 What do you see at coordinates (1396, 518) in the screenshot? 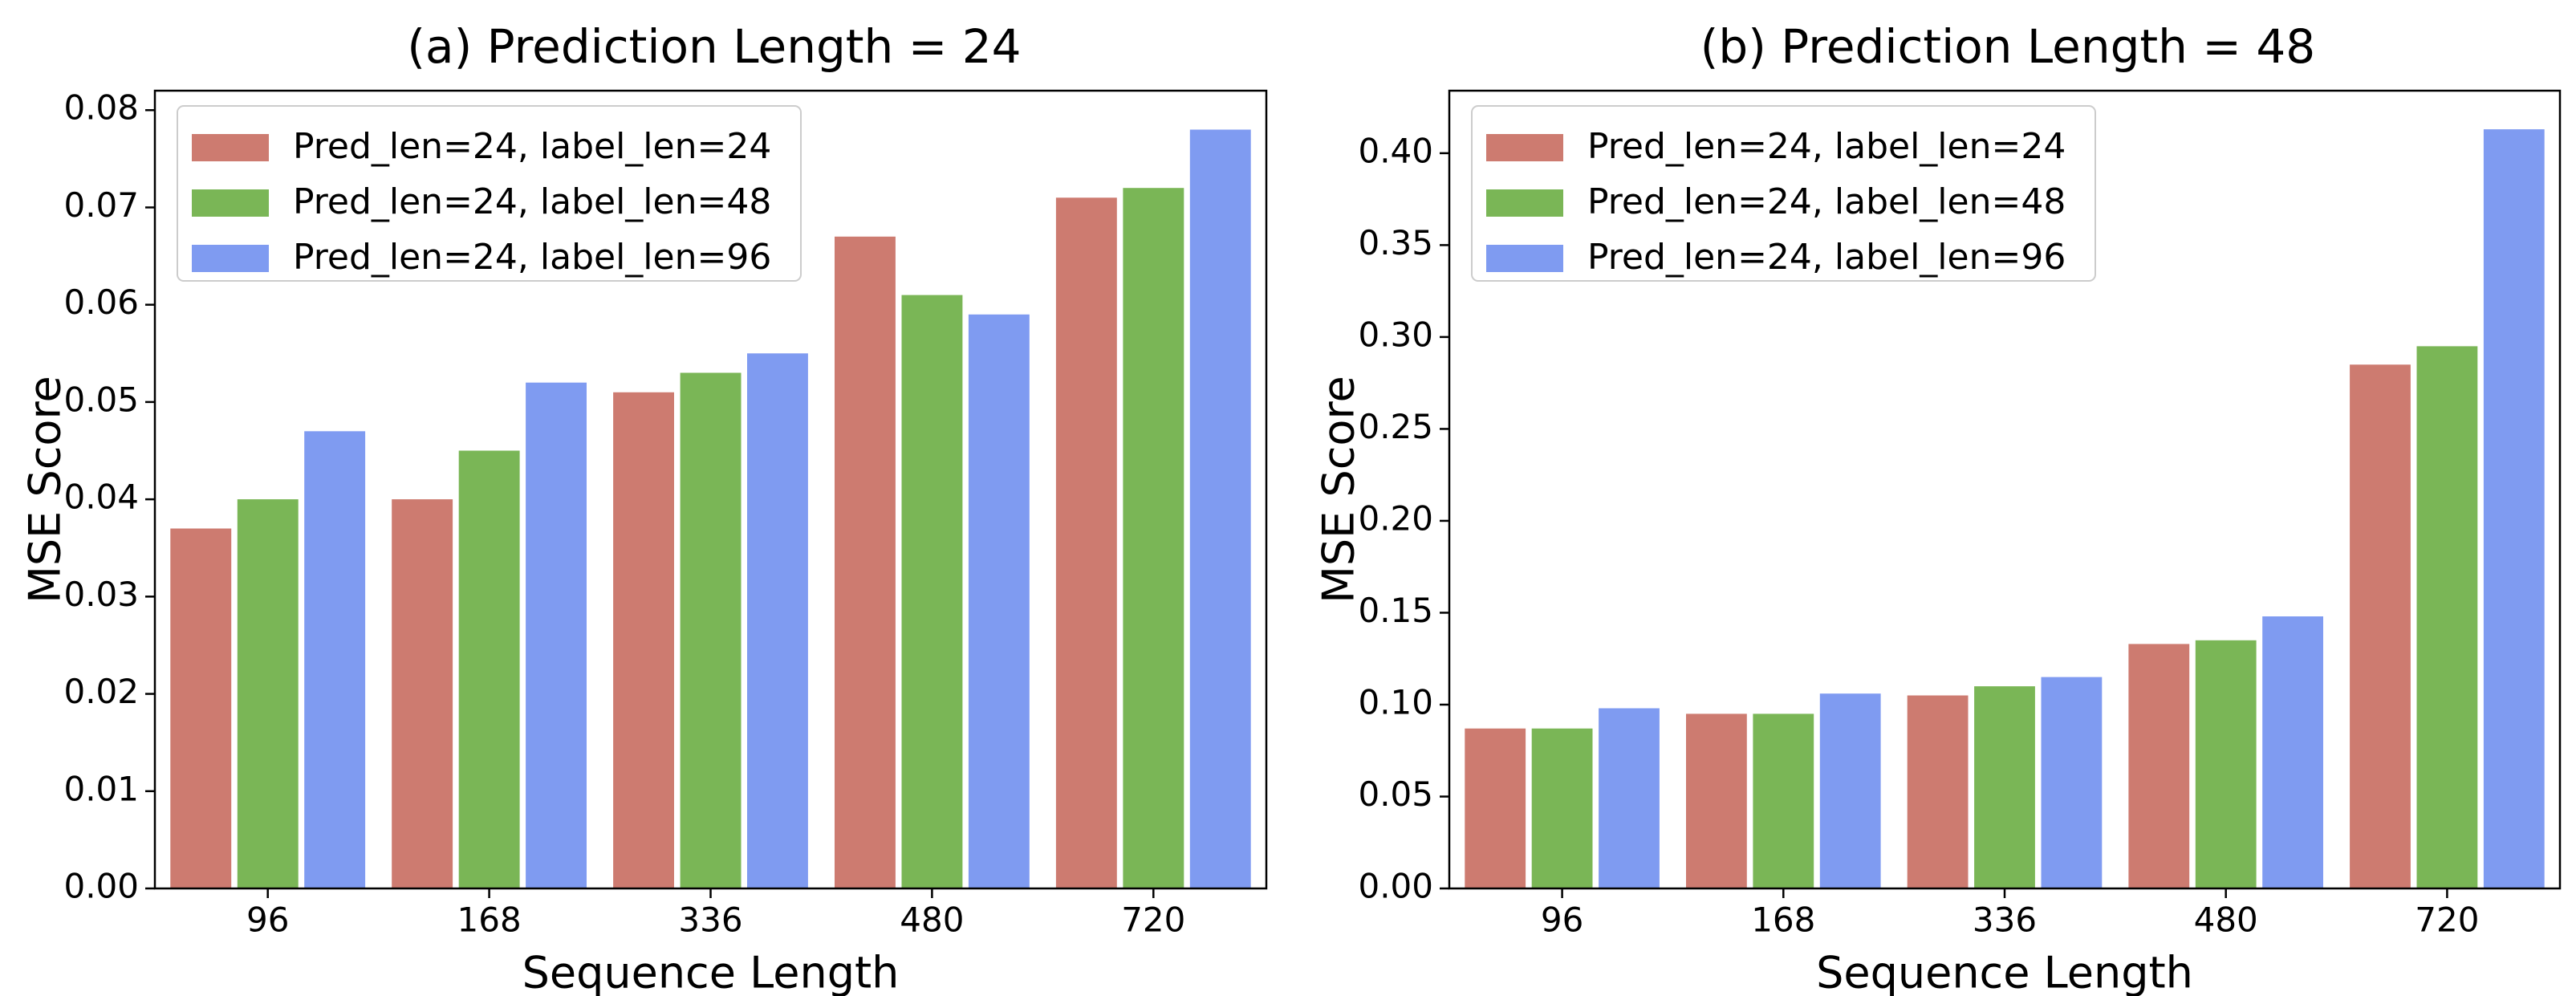
I see `y-tick-label: 0.20` at bounding box center [1396, 518].